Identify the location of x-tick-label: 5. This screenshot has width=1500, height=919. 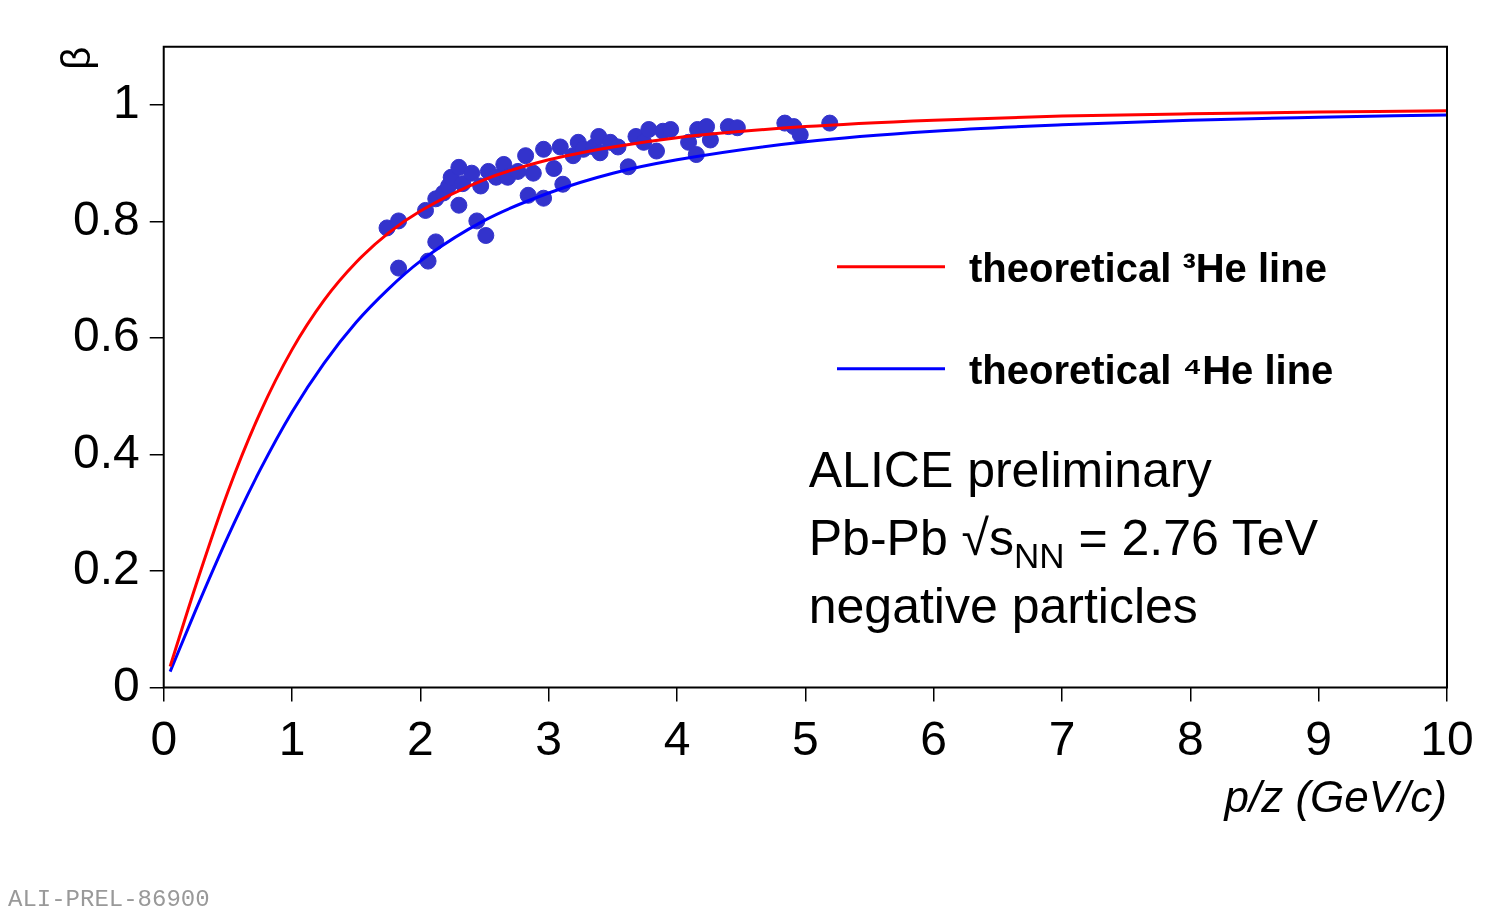
(805, 739).